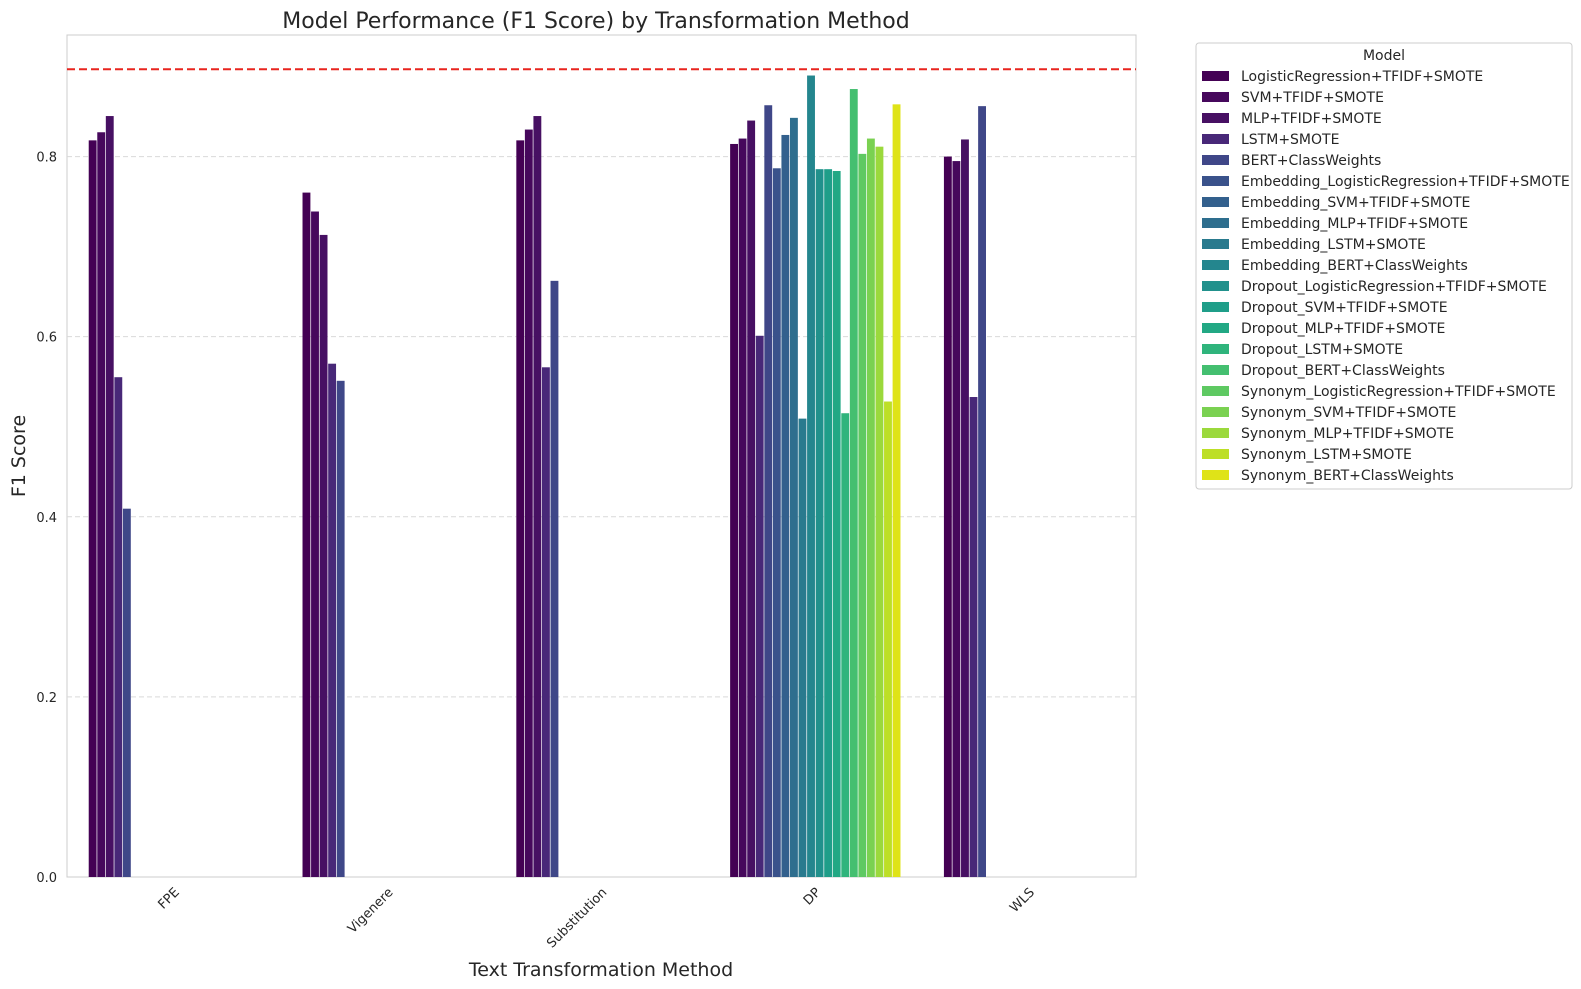 This screenshot has height=989, width=1581. What do you see at coordinates (1348, 413) in the screenshot?
I see `legend-label: Synonym_SVM+TFIDF+SMOTE` at bounding box center [1348, 413].